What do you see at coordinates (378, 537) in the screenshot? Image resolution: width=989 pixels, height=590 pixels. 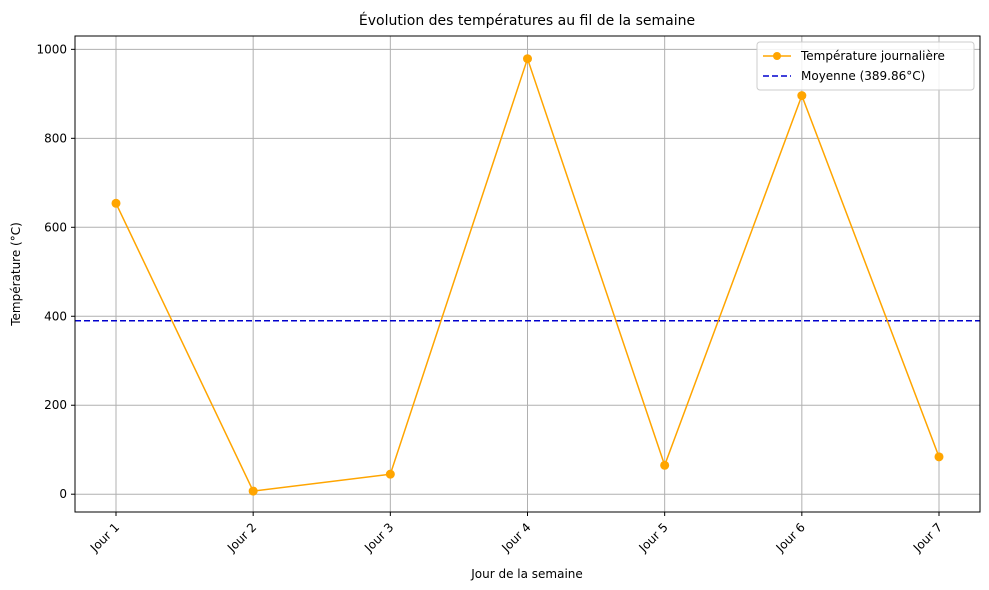 I see `x-tick-label: Jour 3` at bounding box center [378, 537].